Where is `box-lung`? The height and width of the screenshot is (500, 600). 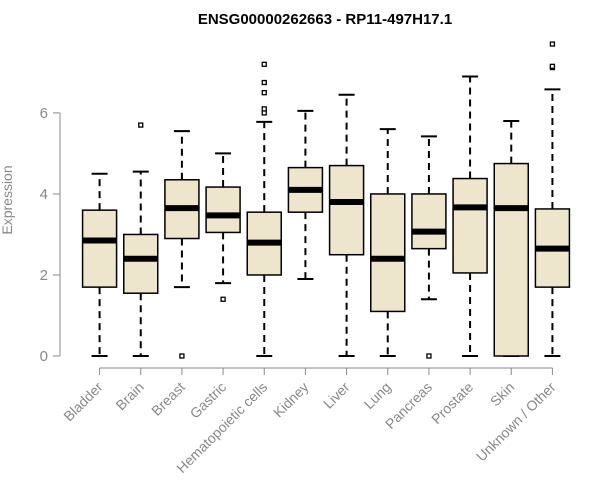
box-lung is located at coordinates (388, 242).